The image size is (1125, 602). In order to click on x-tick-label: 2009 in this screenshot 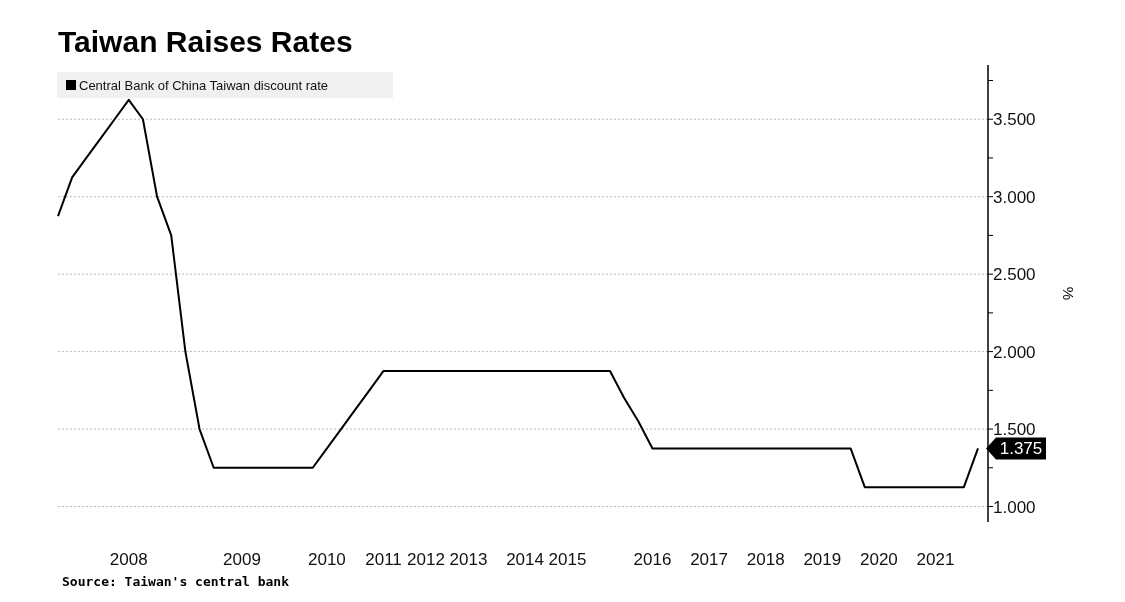, I will do `click(242, 559)`.